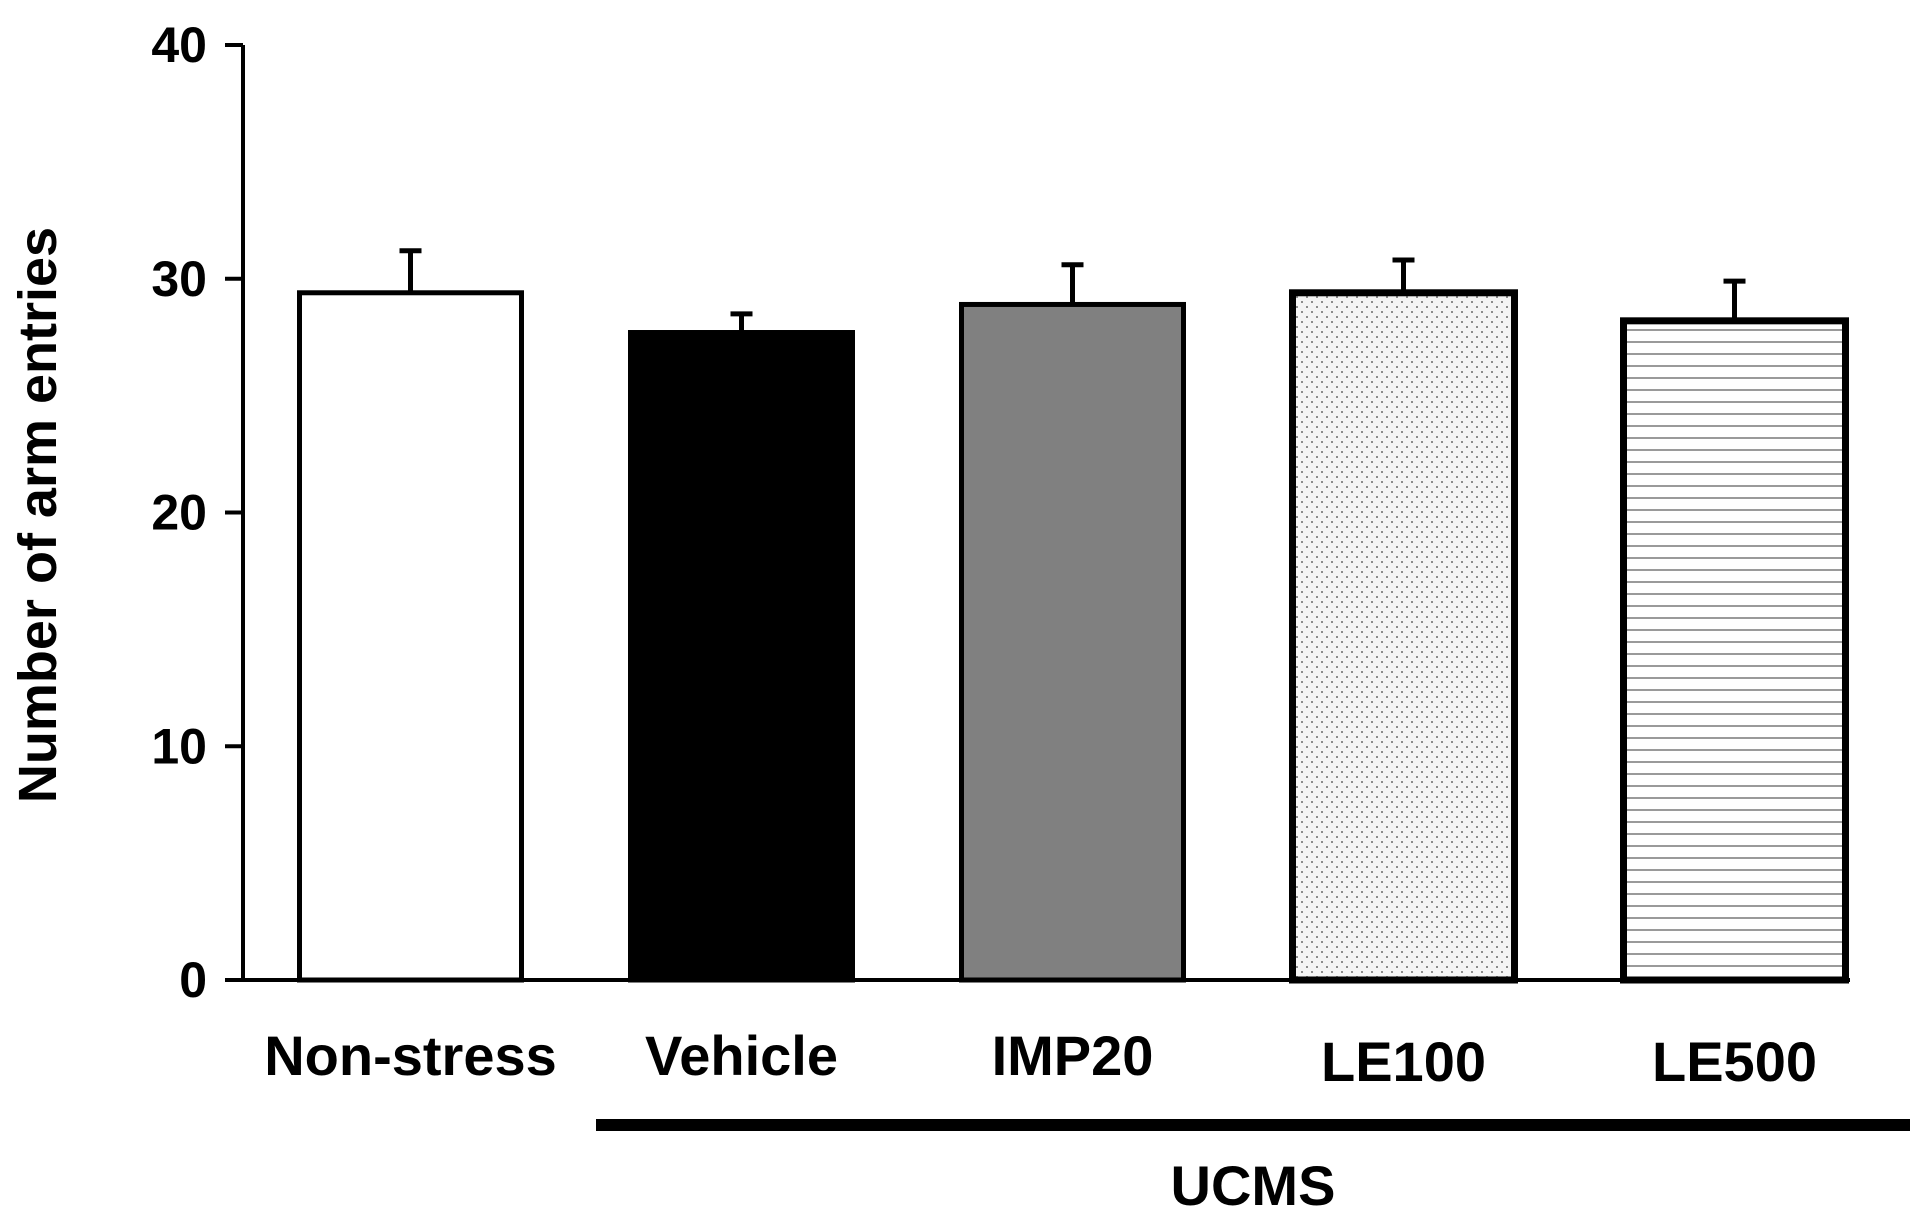 The height and width of the screenshot is (1224, 1912). Describe the element at coordinates (38, 515) in the screenshot. I see `y-axis-title: Number of arm entries` at that location.